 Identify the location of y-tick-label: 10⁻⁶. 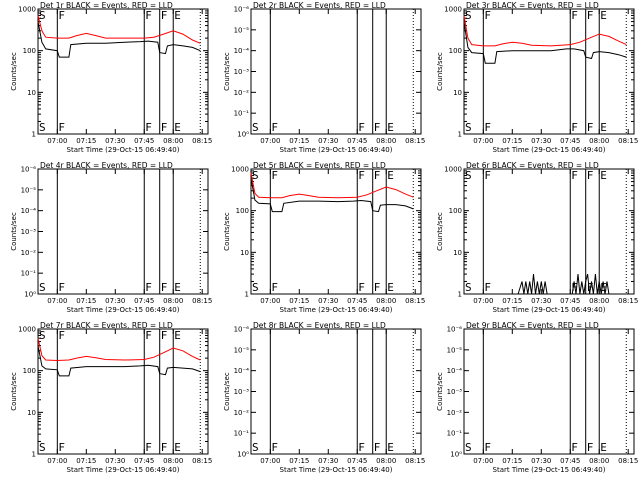
(455, 330).